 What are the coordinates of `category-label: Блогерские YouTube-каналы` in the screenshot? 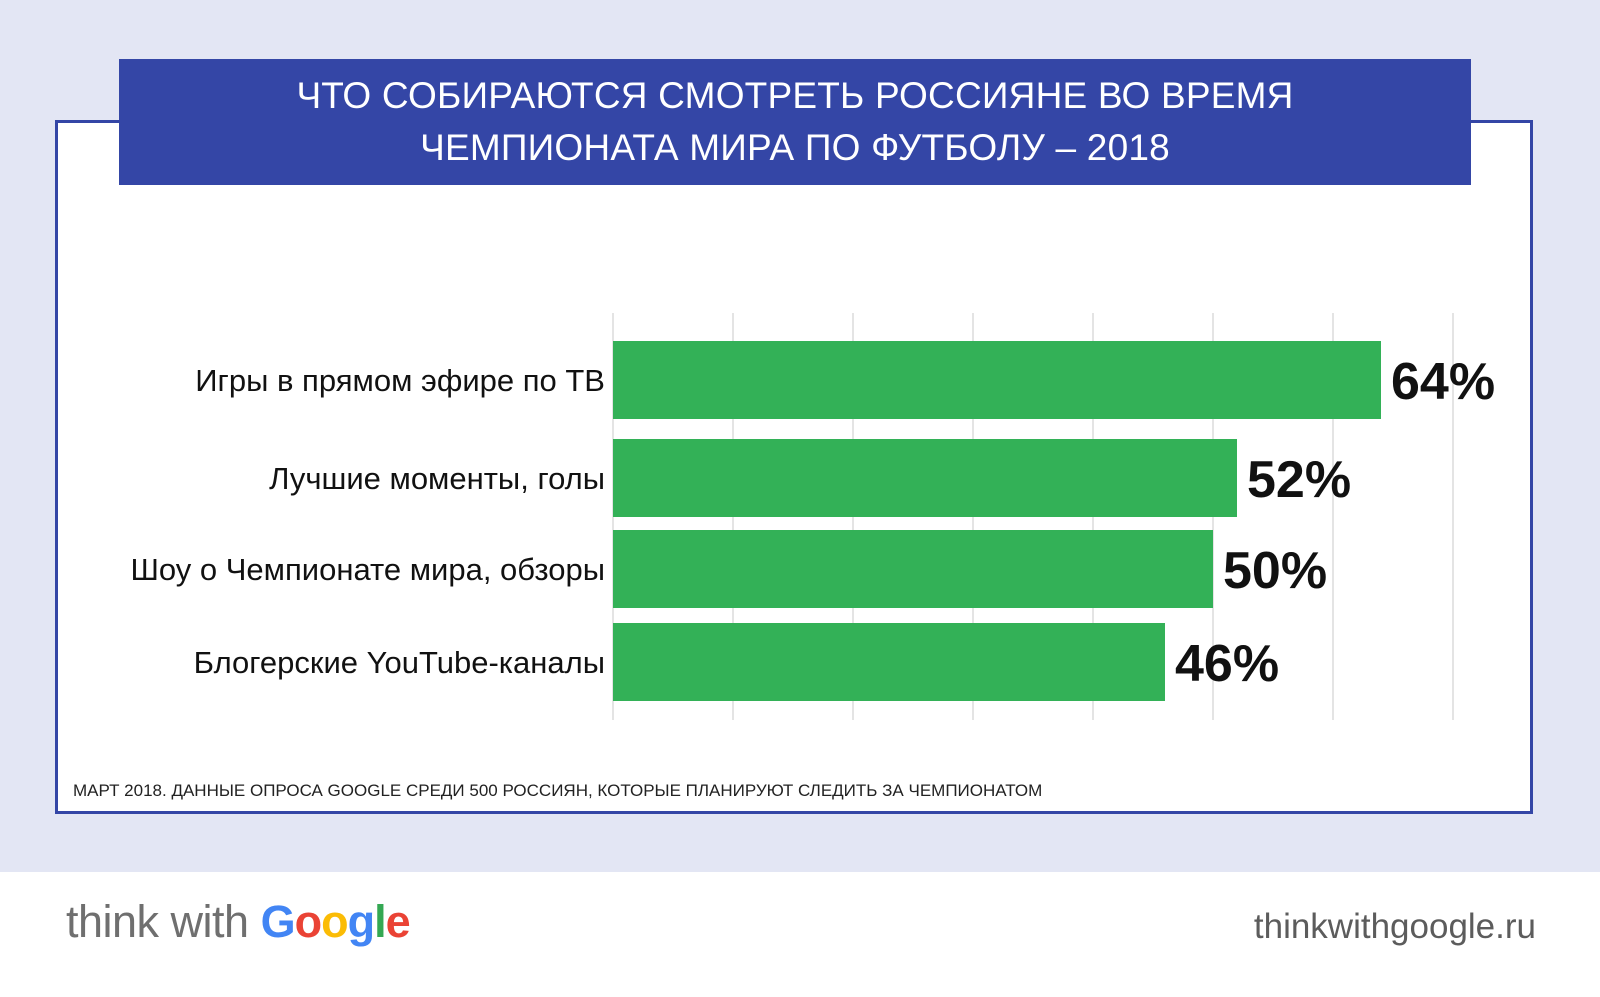 It's located at (399, 662).